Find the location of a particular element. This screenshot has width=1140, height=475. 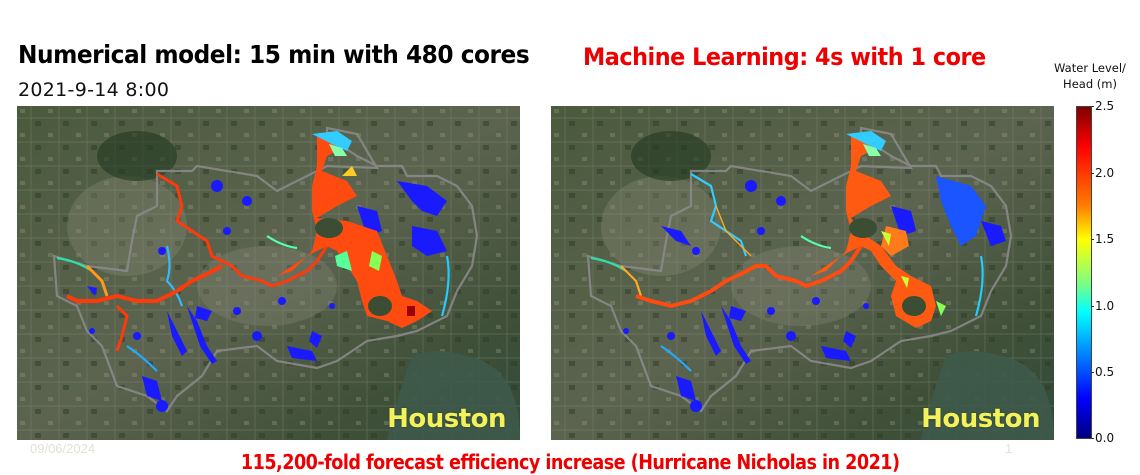

slide-date: 09/06/2024 is located at coordinates (63, 448).